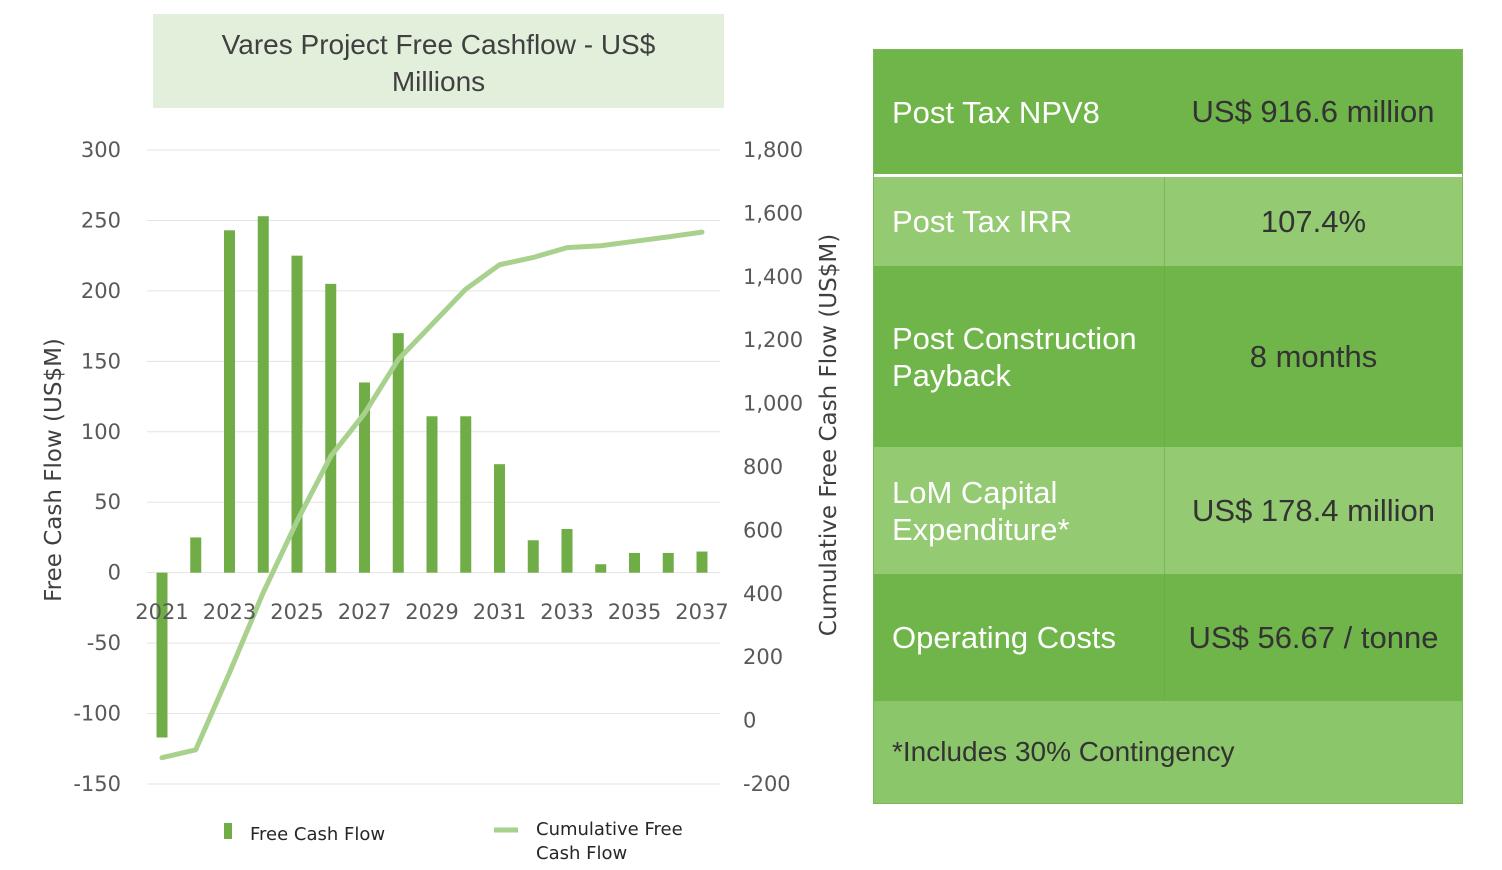 Image resolution: width=1502 pixels, height=870 pixels. Describe the element at coordinates (566, 612) in the screenshot. I see `x-tick-label: 2033` at that location.